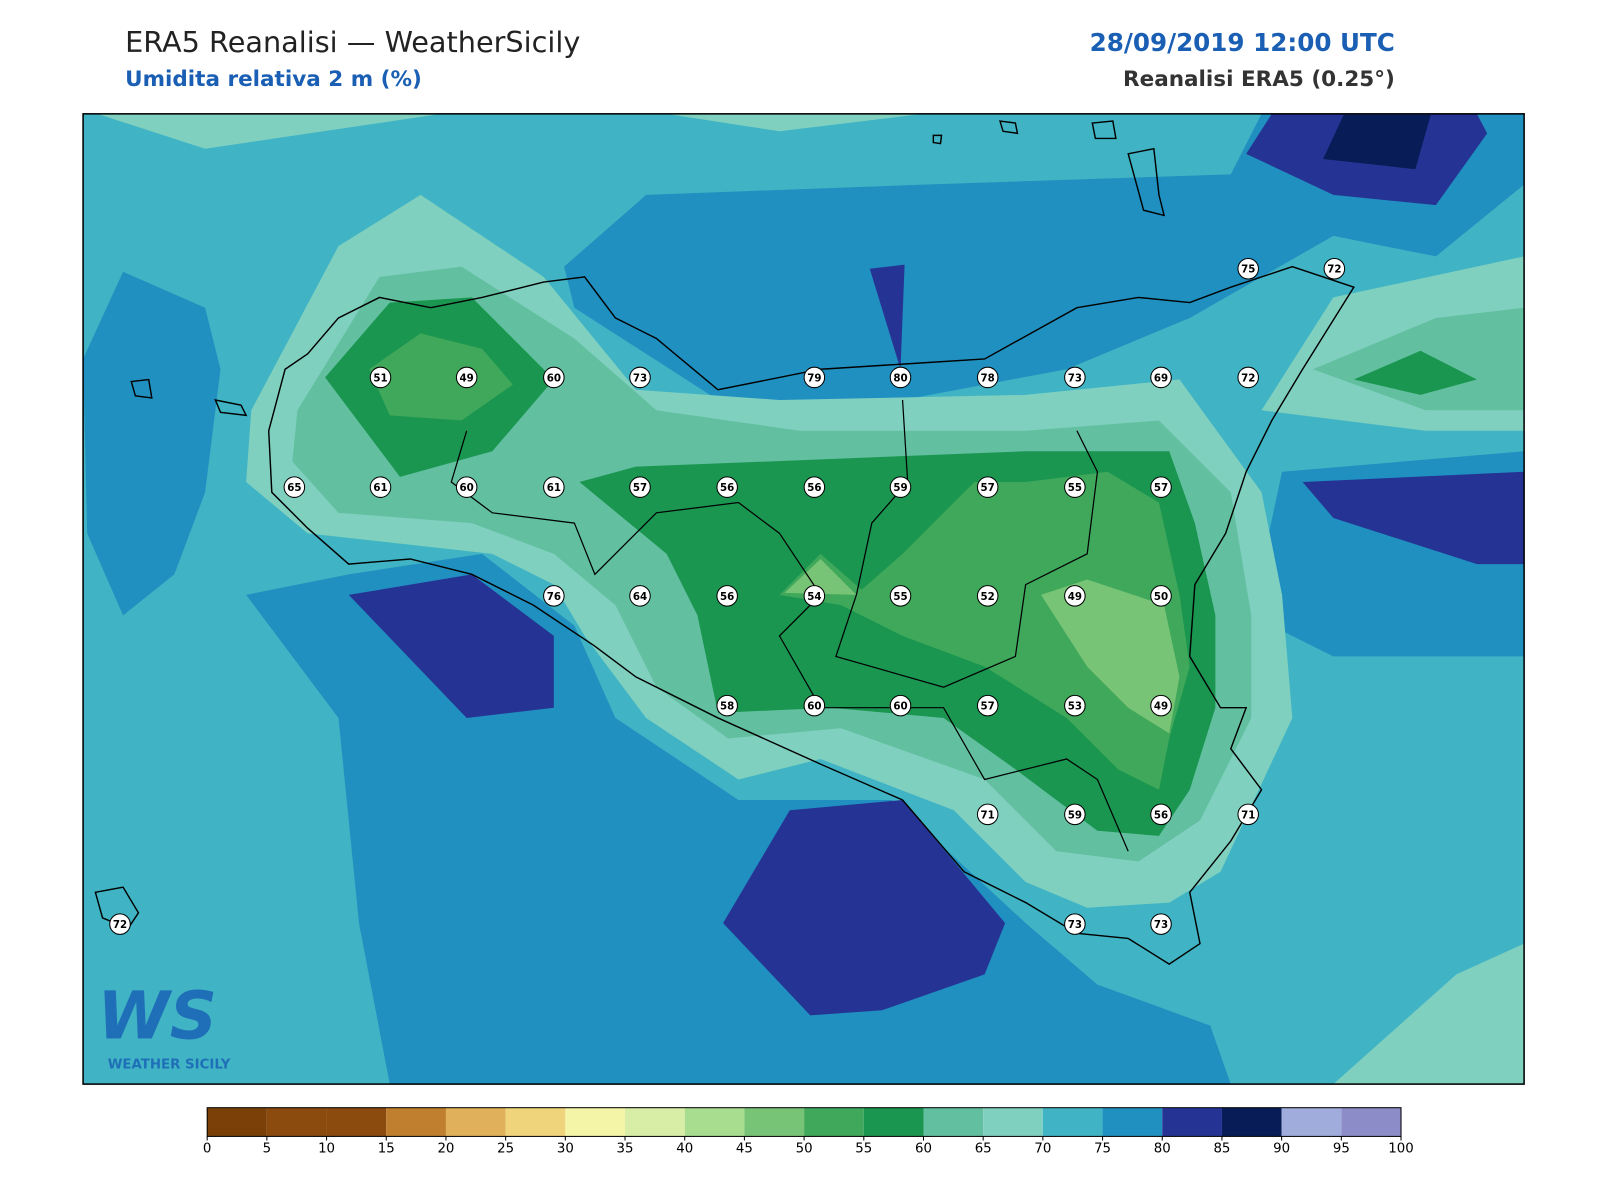 The height and width of the screenshot is (1200, 1600). I want to click on station-value: 50, so click(1161, 597).